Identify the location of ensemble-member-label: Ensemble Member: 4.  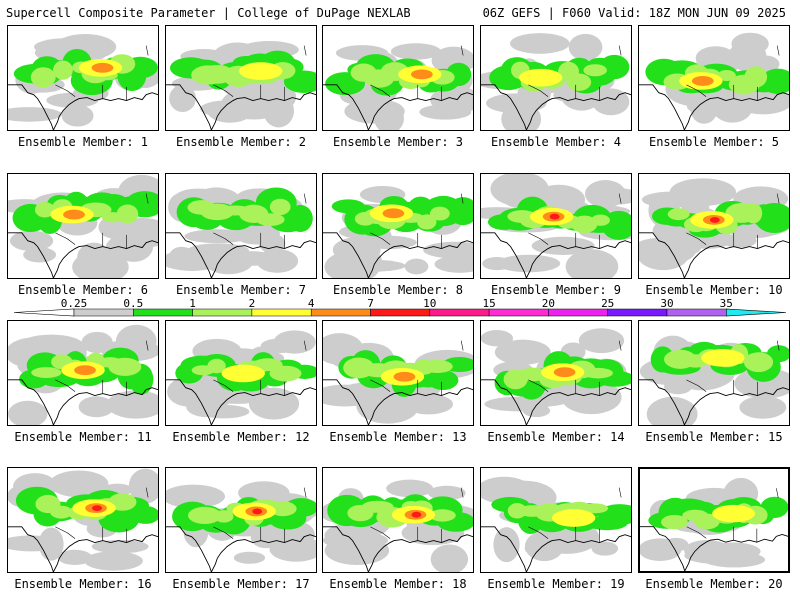
(556, 142).